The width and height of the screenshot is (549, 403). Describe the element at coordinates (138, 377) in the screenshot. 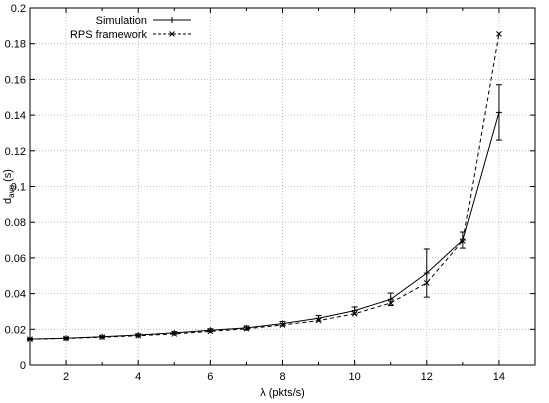

I see `x-tick-label: 4` at that location.